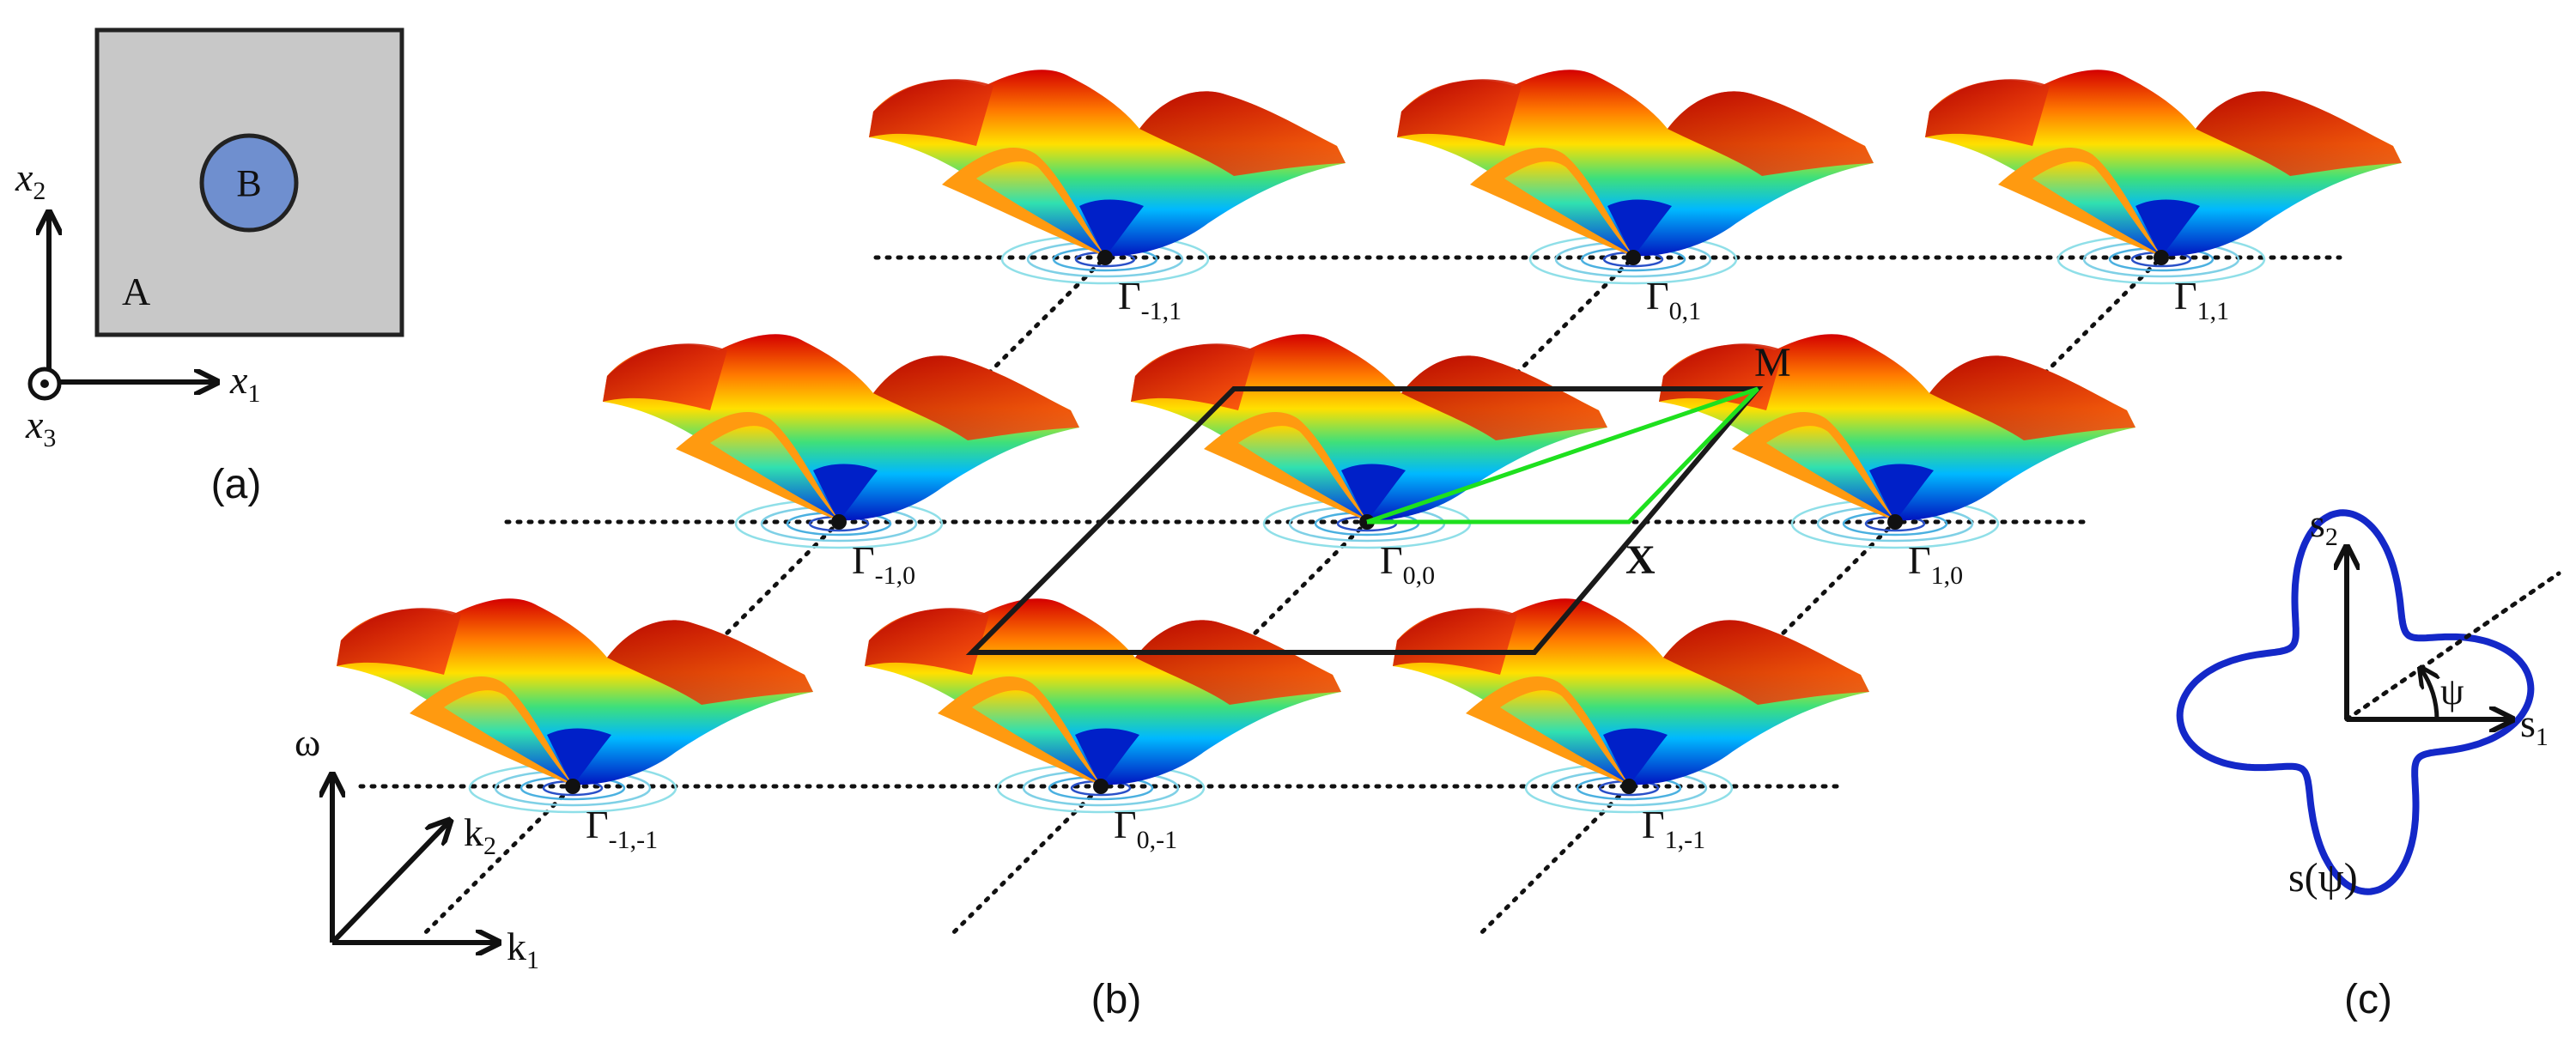 The width and height of the screenshot is (2576, 1043). Describe the element at coordinates (1562, 455) in the screenshot. I see `irreducible-path` at that location.